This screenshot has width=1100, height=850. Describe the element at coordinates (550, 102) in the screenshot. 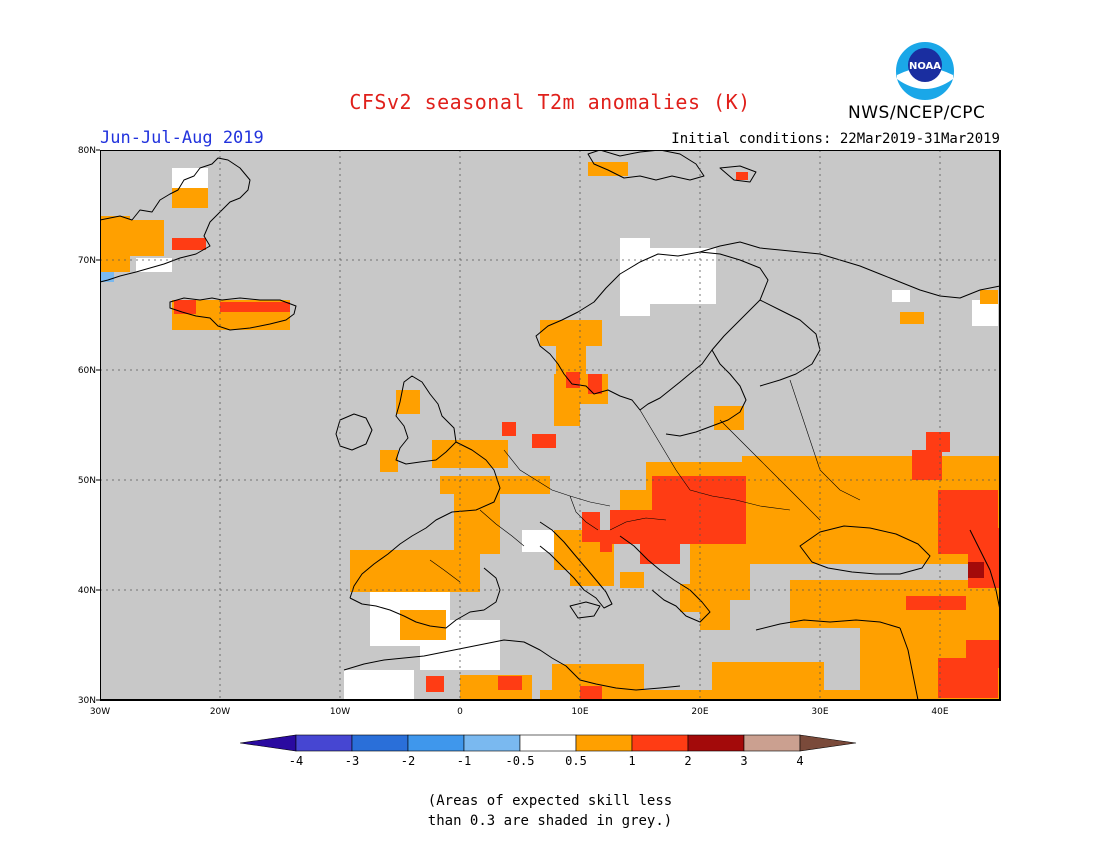

I see `map-title: CFSv2 seasonal T2m anomalies (K)` at that location.